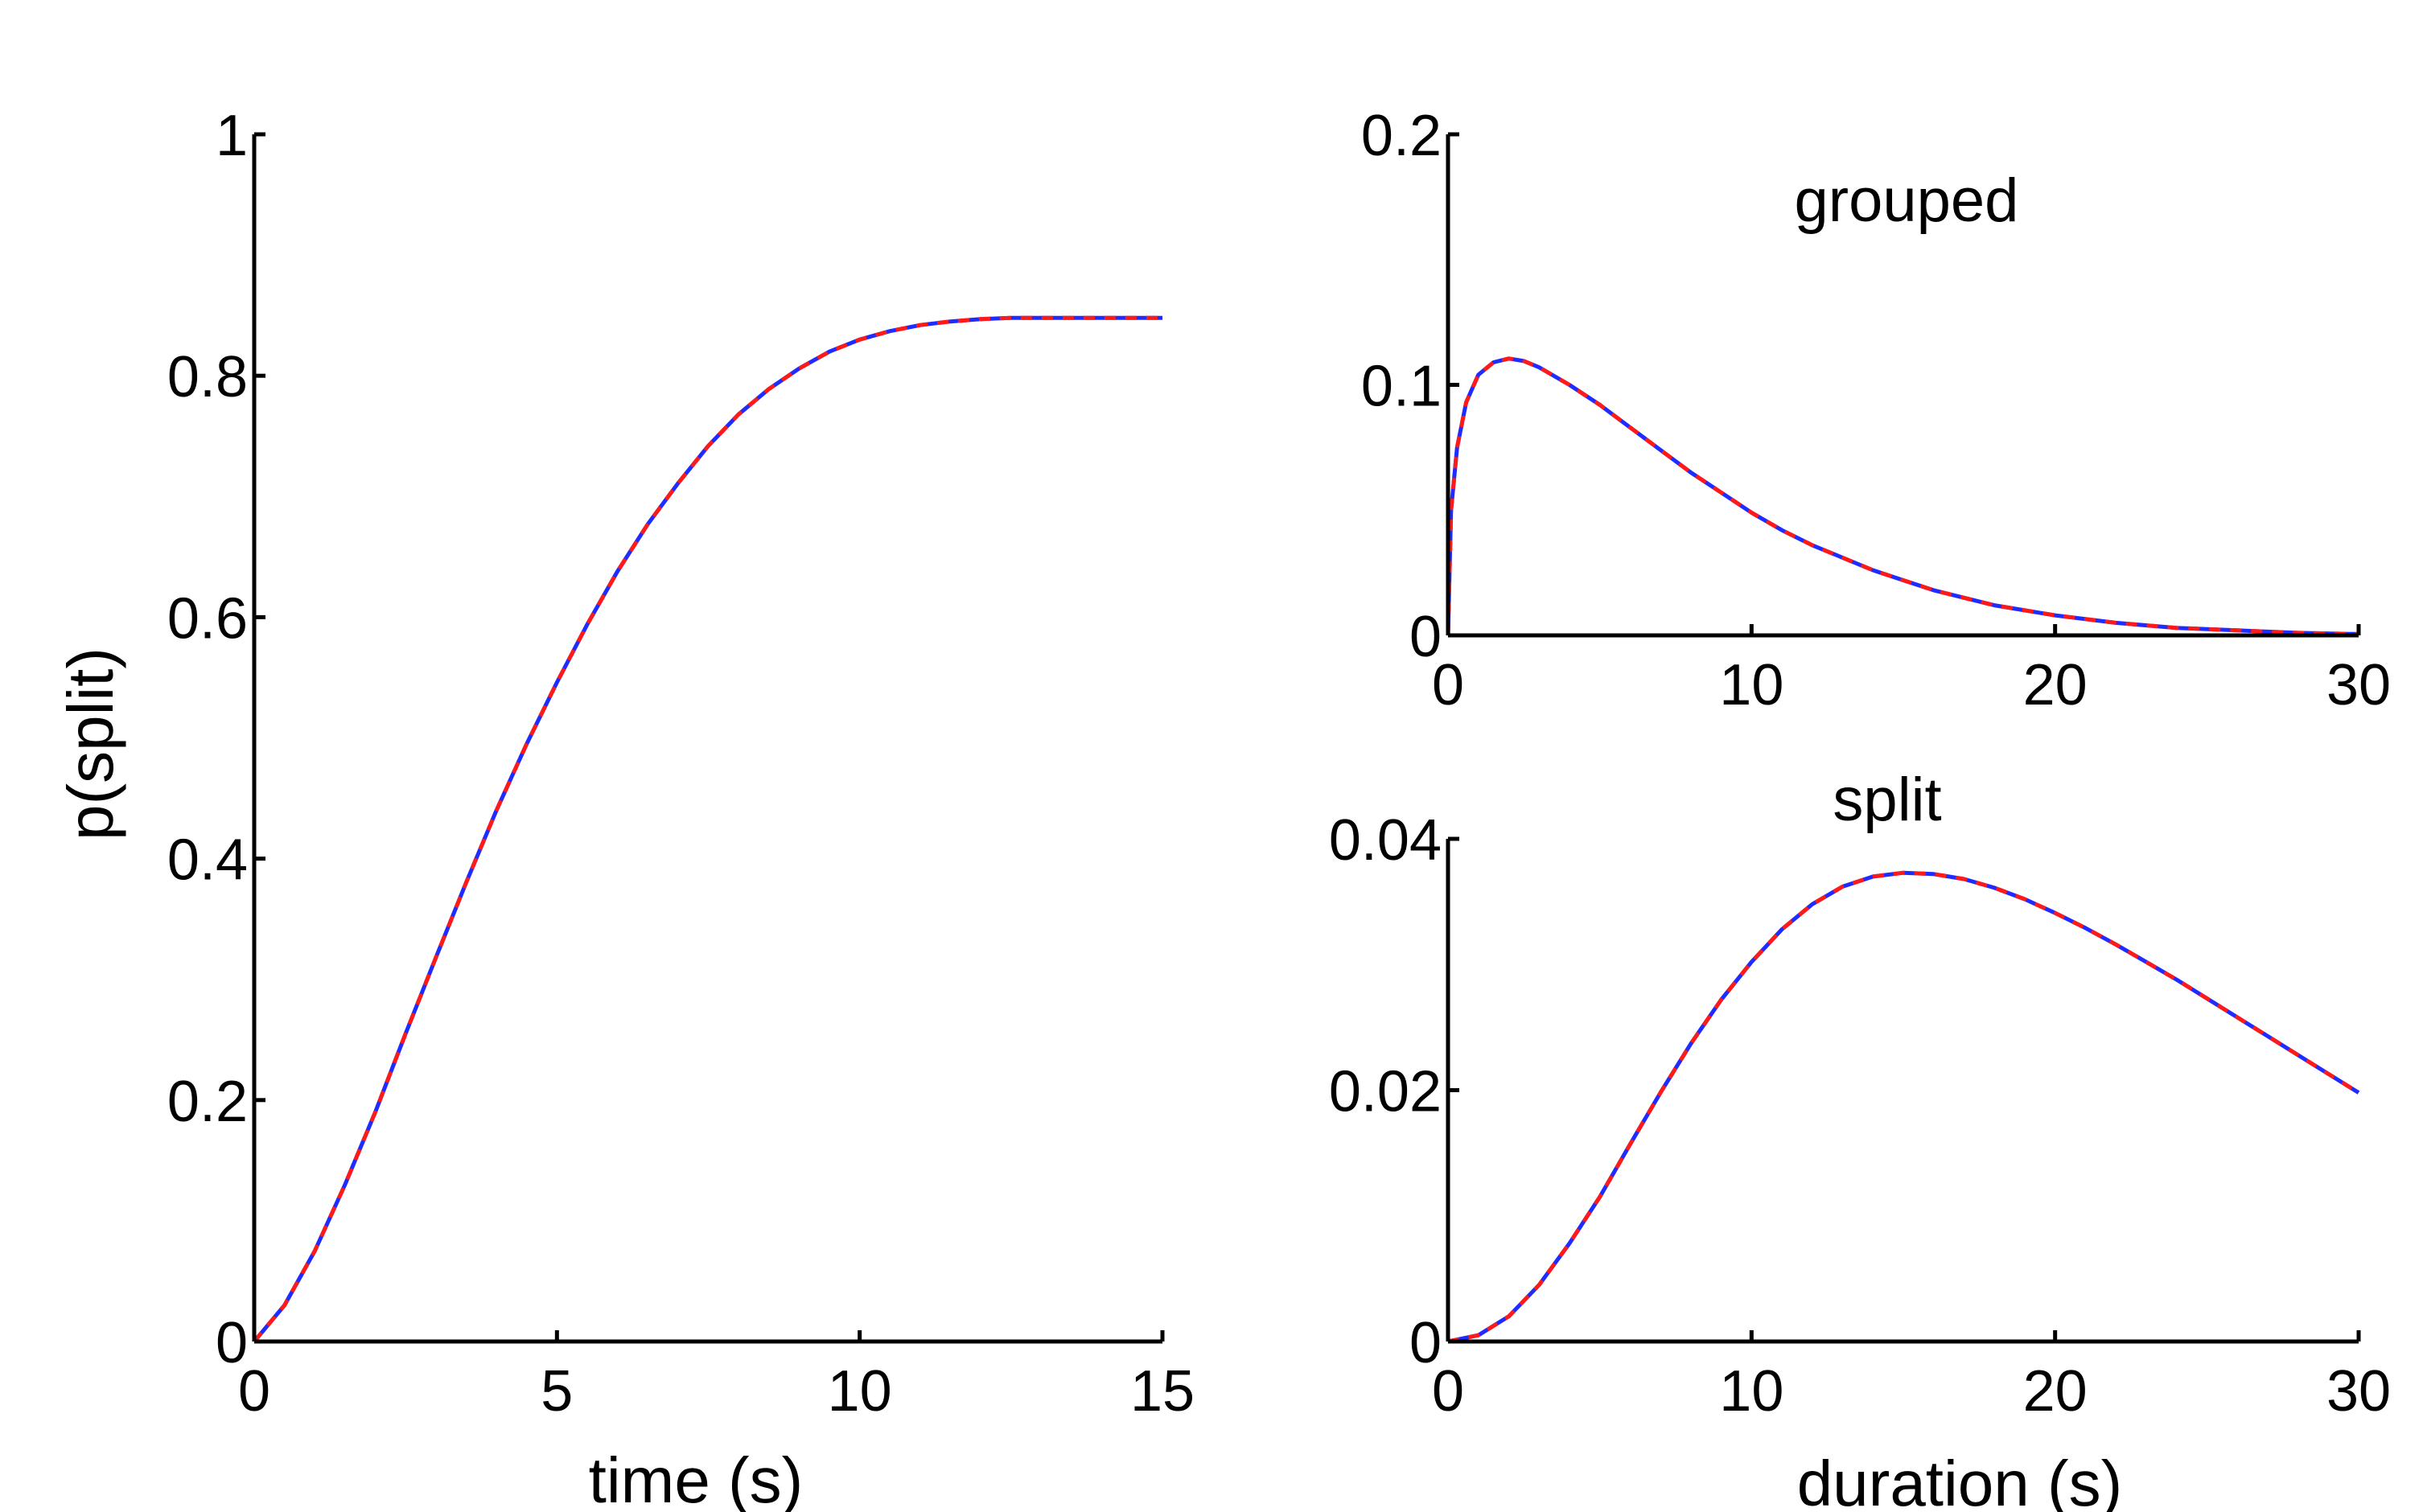  Describe the element at coordinates (1162, 1392) in the screenshot. I see `cumulative-xtick-label: 15` at that location.